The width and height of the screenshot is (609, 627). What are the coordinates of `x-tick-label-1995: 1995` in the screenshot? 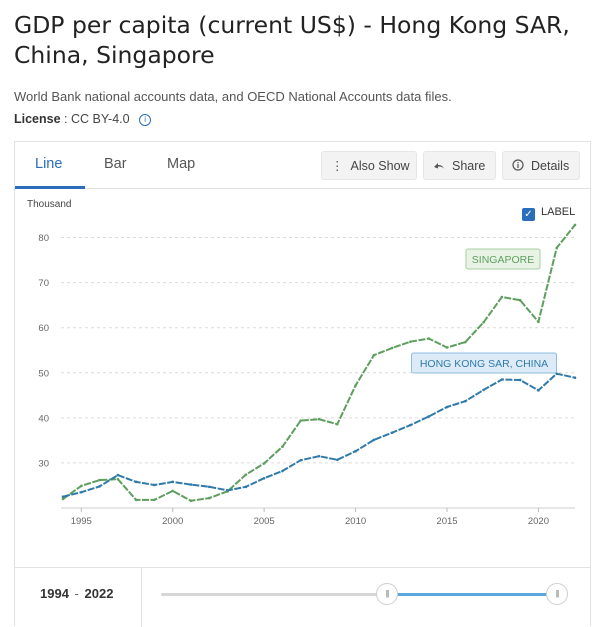 It's located at (81, 521).